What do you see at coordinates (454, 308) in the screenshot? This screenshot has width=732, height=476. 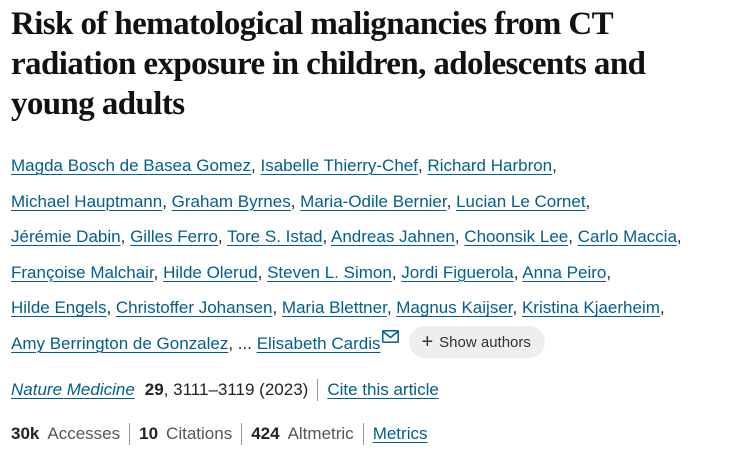 I see `author-link: Magnus Kaijser` at bounding box center [454, 308].